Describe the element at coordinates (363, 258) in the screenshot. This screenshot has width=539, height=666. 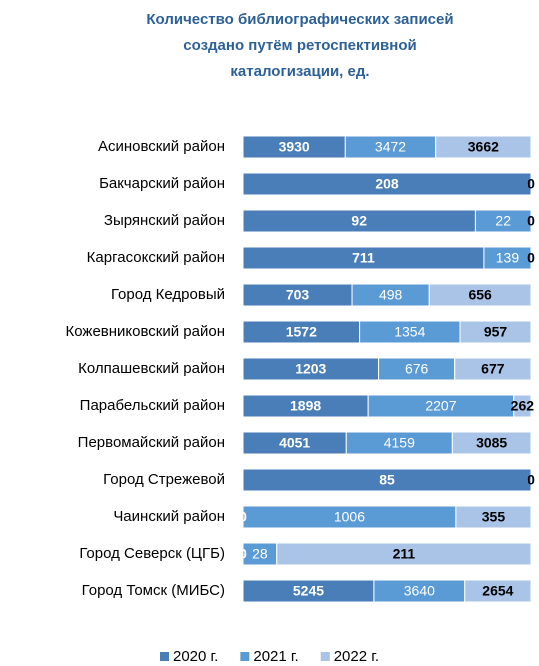
I see `data-label: 711` at that location.